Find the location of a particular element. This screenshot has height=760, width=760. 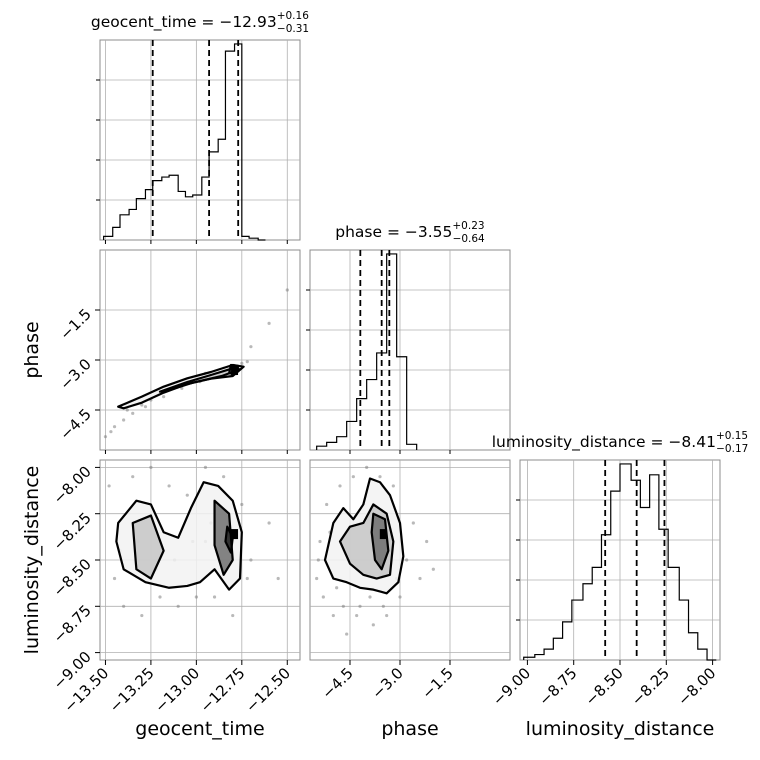

x-tick-label: −13.25 is located at coordinates (132, 690).